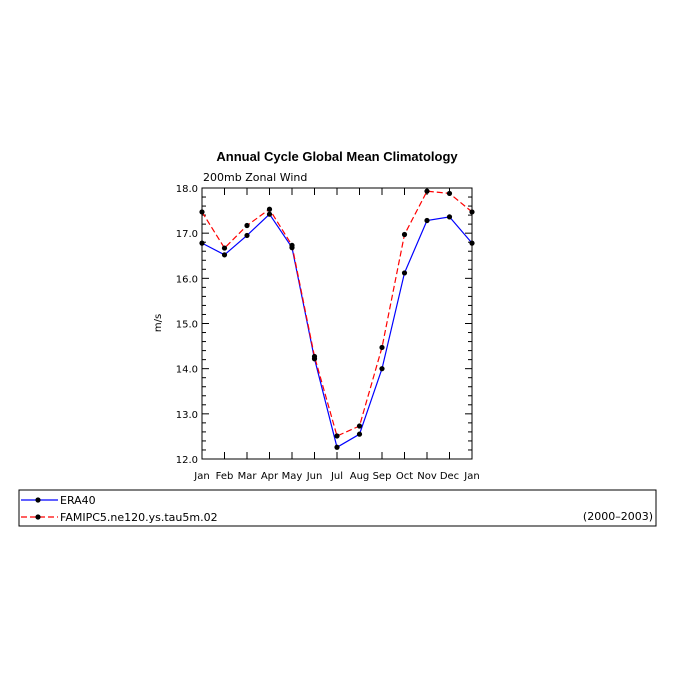  What do you see at coordinates (248, 476) in the screenshot?
I see `x-tick-label: Mar` at bounding box center [248, 476].